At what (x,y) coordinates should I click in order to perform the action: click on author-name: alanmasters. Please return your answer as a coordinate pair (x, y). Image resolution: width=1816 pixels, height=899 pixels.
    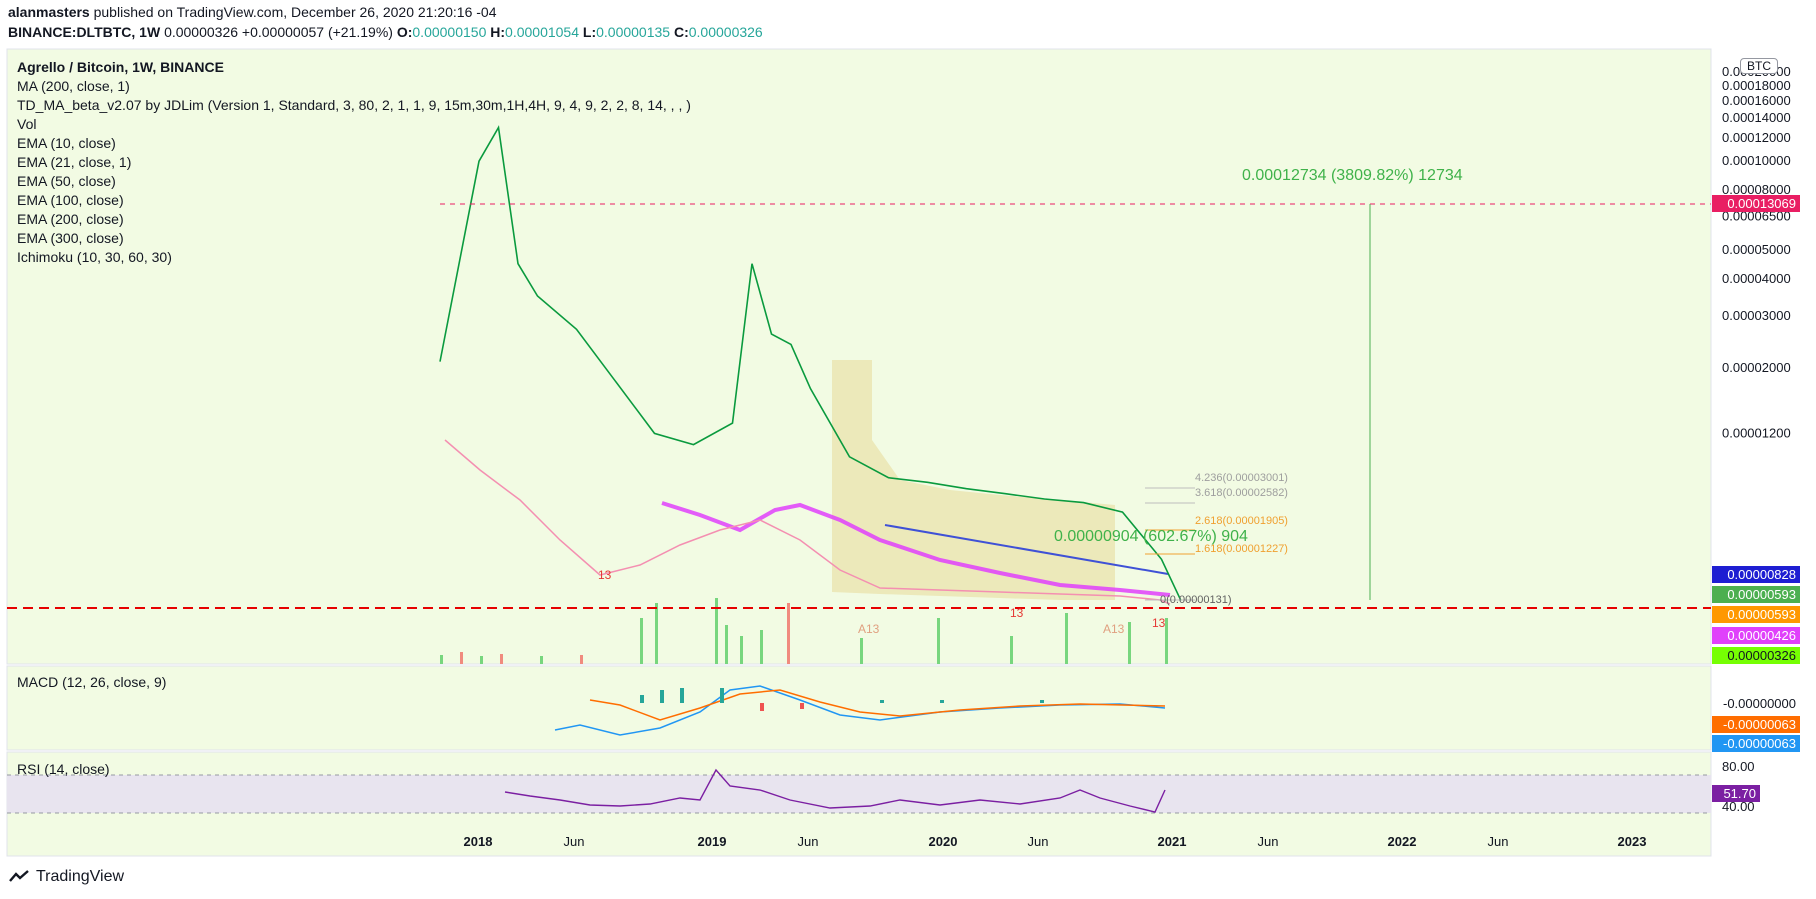
    Looking at the image, I should click on (49, 12).